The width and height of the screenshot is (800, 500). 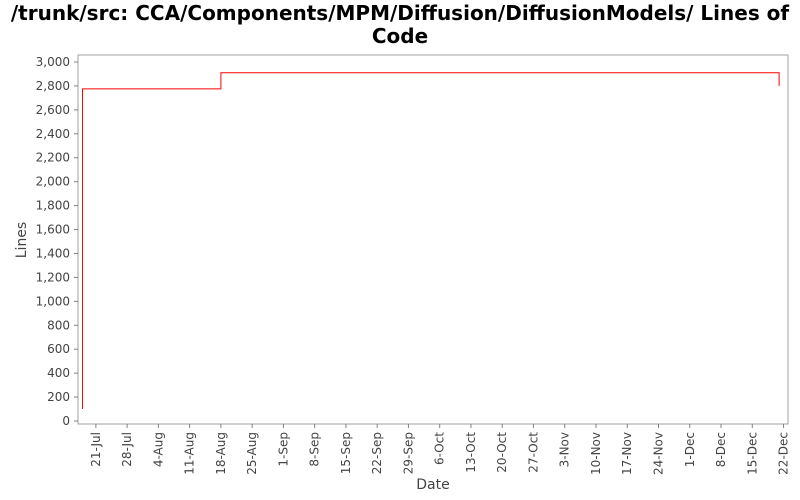 I want to click on x-tick-label: 3-Nov, so click(x=565, y=449).